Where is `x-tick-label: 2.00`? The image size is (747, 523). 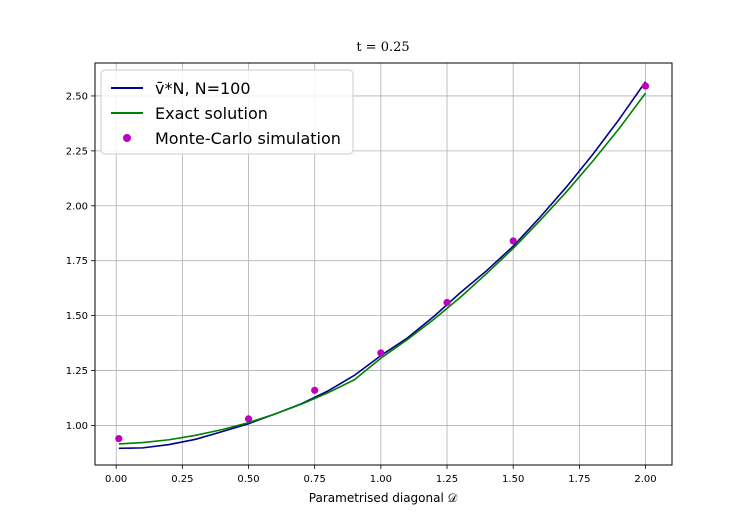
x-tick-label: 2.00 is located at coordinates (645, 479).